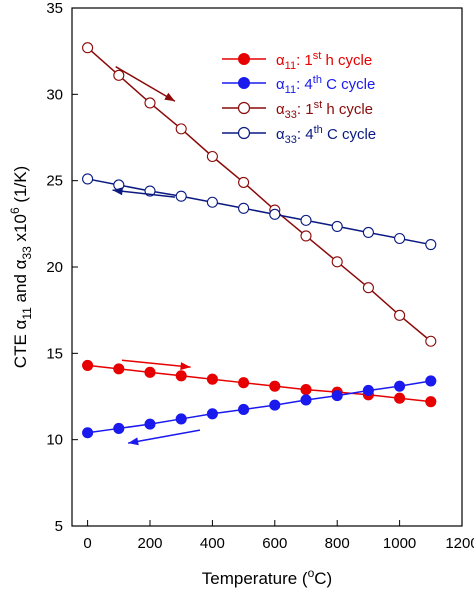  What do you see at coordinates (304, 84) in the screenshot?
I see `legend-mid-2: : 4` at bounding box center [304, 84].